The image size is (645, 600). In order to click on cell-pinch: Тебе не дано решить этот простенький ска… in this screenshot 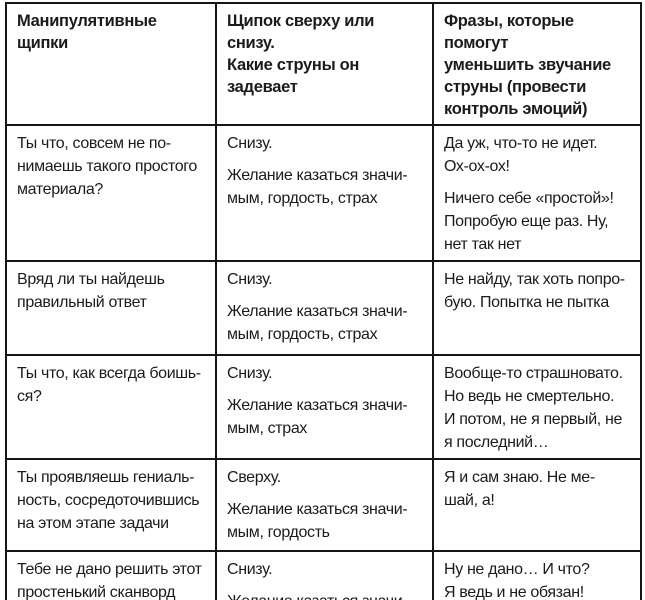, I will do `click(111, 575)`.